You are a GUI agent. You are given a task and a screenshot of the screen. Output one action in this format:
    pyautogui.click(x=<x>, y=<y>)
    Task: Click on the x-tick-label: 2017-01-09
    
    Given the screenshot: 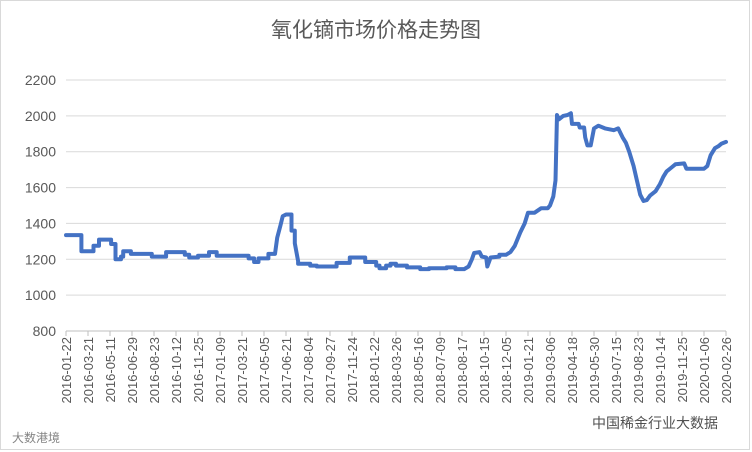 What is the action you would take?
    pyautogui.click(x=220, y=370)
    